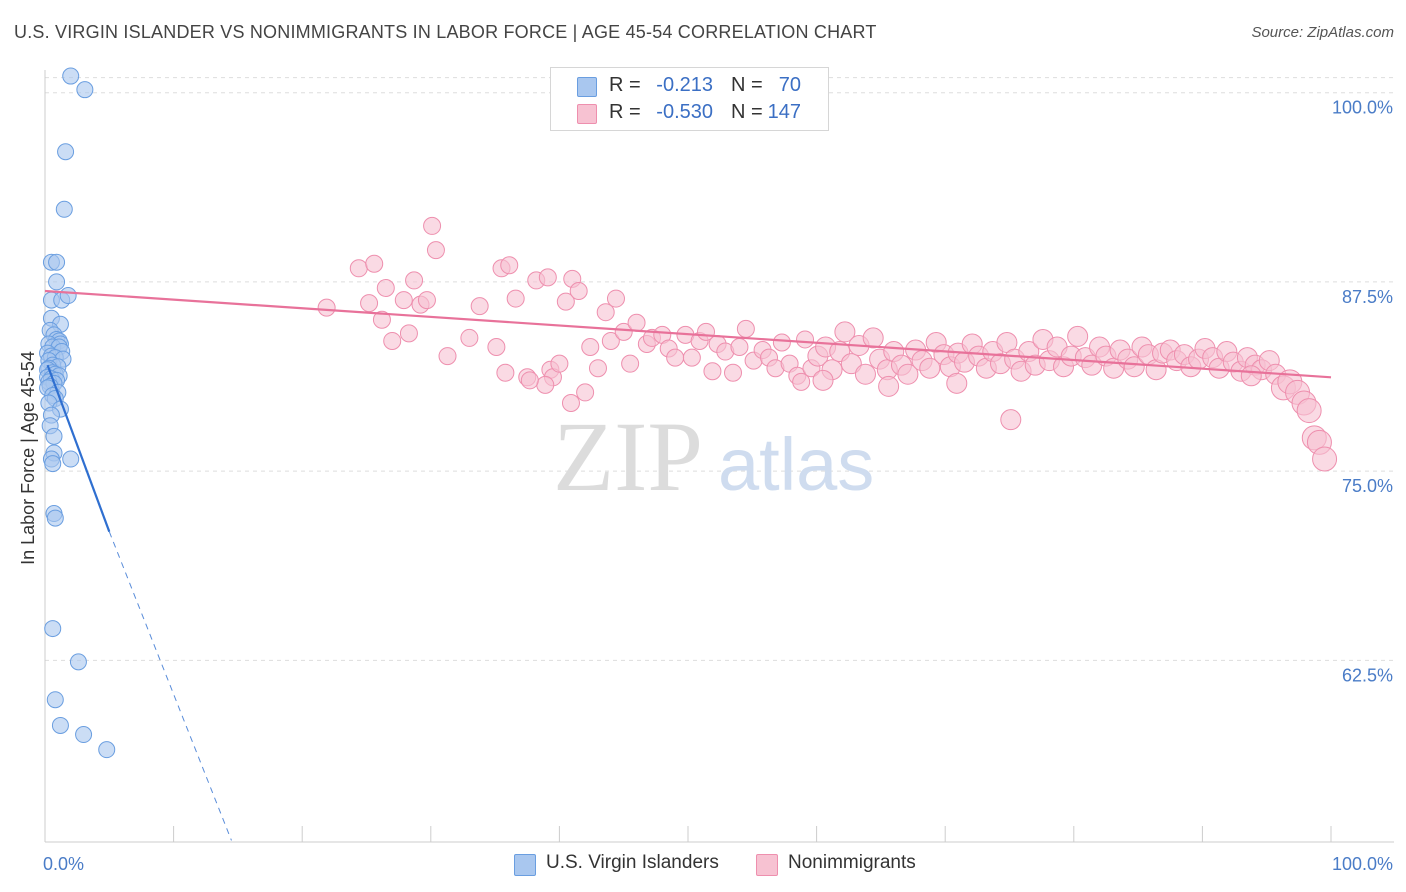 The image size is (1406, 892). Describe the element at coordinates (1362, 108) in the screenshot. I see `y-tick-label: 100.0%` at that location.